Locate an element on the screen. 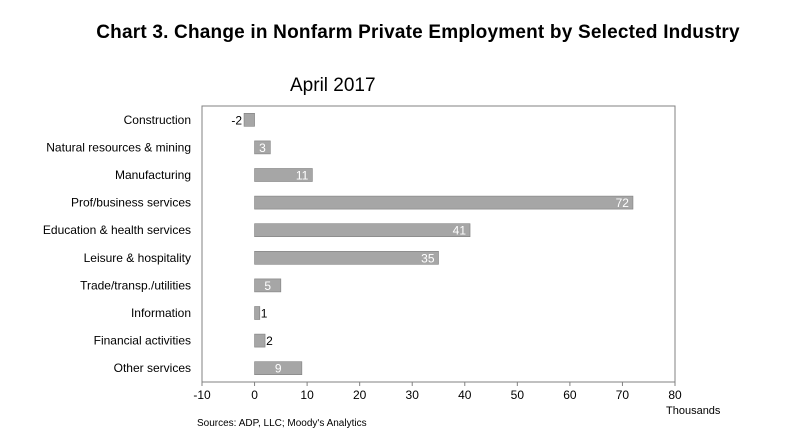 The image size is (800, 438). x-tick-label: 0 is located at coordinates (254, 395).